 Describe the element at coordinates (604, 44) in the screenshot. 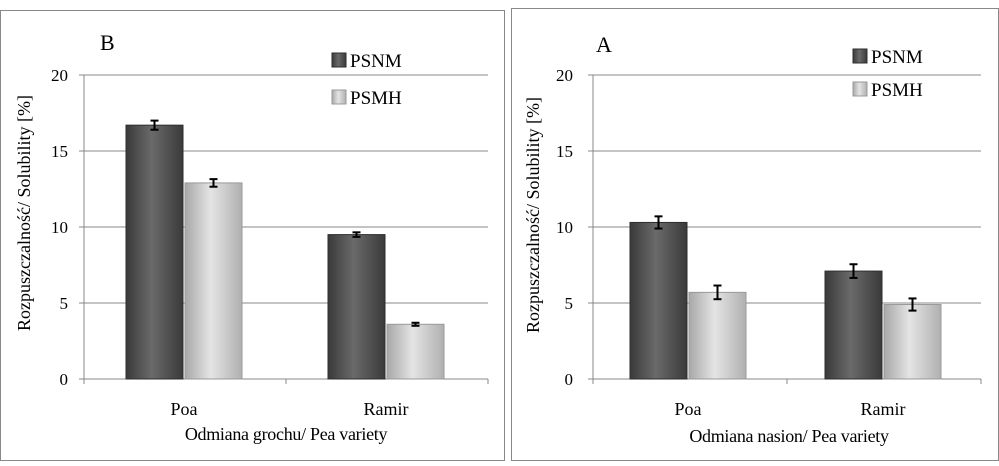

I see `panel-label: A` at that location.